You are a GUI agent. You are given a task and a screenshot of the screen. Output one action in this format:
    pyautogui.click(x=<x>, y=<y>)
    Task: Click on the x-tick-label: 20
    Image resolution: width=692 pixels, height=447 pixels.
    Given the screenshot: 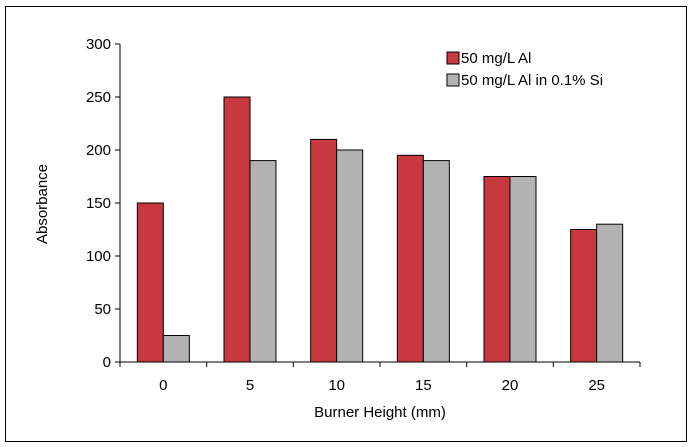 What is the action you would take?
    pyautogui.click(x=510, y=385)
    